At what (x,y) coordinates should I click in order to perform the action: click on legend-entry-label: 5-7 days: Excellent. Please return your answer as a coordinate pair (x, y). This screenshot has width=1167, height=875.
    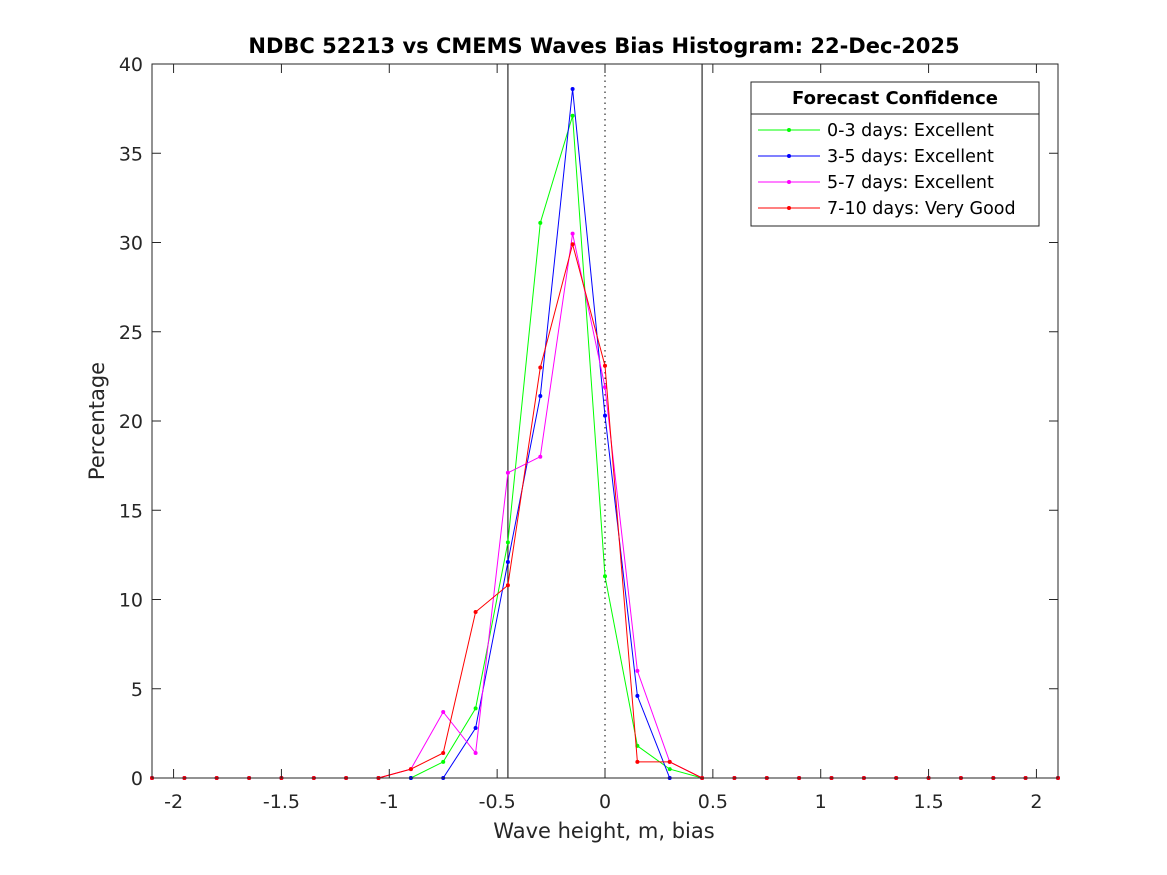
    Looking at the image, I should click on (910, 183).